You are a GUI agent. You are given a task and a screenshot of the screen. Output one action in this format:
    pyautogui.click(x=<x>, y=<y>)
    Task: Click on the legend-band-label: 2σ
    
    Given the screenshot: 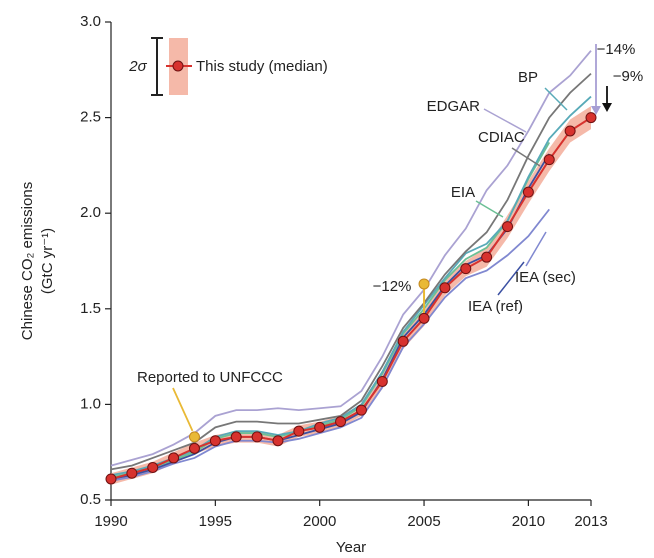 What is the action you would take?
    pyautogui.click(x=137, y=66)
    